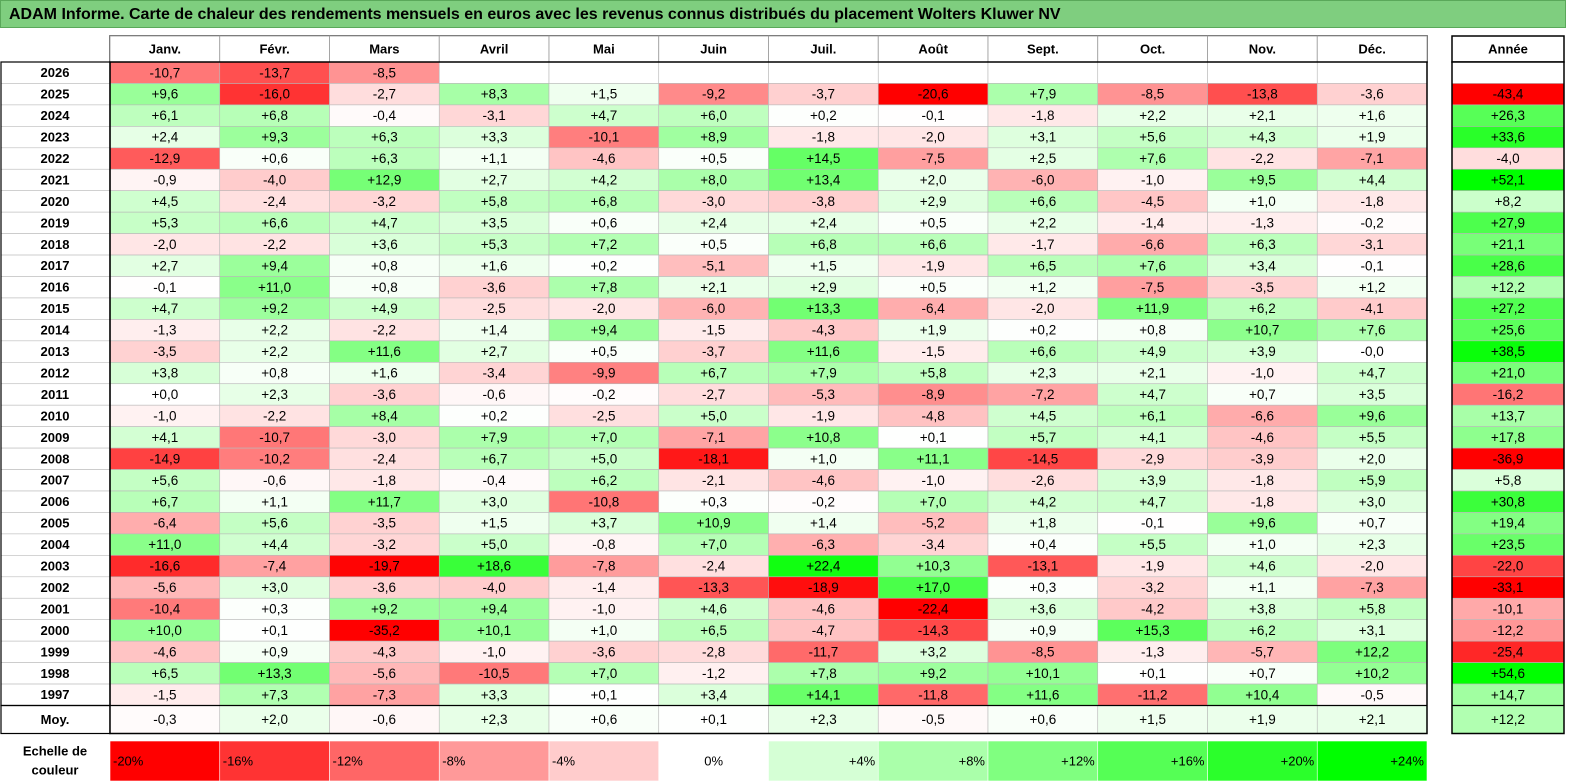  What do you see at coordinates (713, 760) in the screenshot?
I see `scale-stop-label: 0%` at bounding box center [713, 760].